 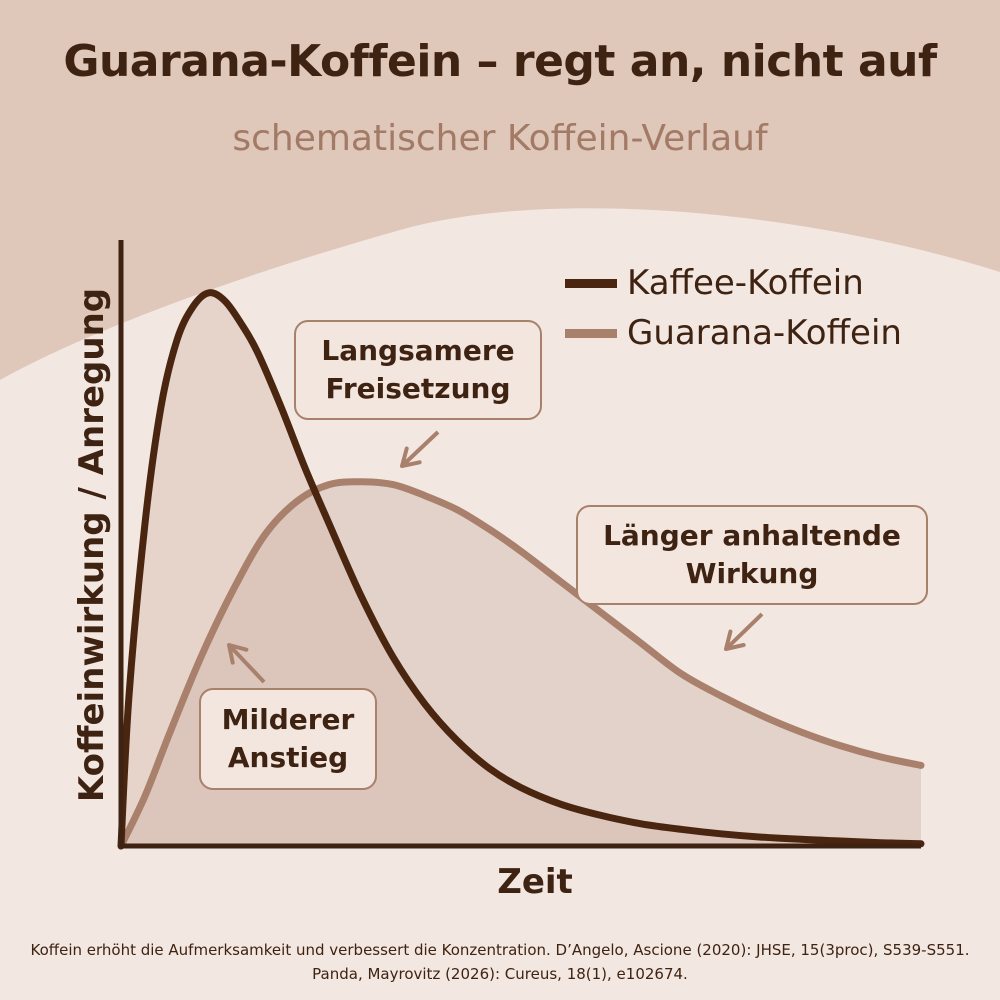 I want to click on callout-line: Langsamere, so click(x=418, y=350).